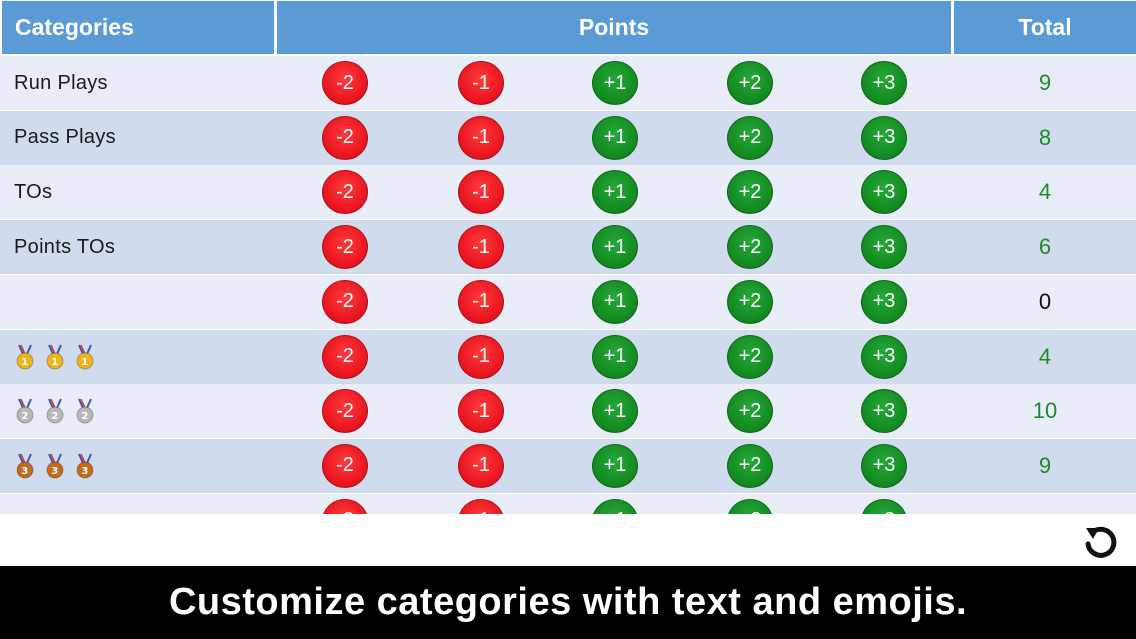 The image size is (1136, 639). I want to click on category-label: Run Plays, so click(61, 82).